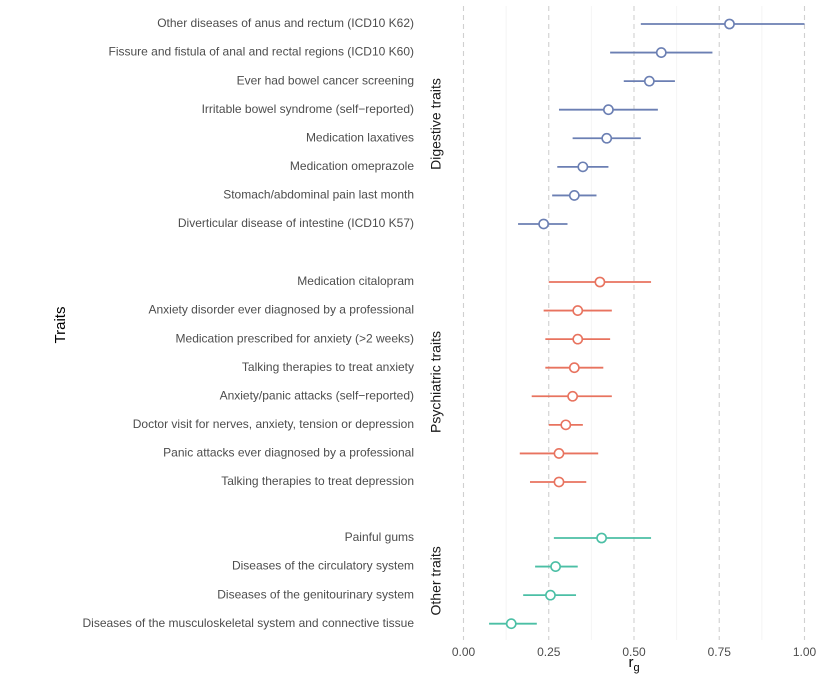 The image size is (837, 686). Describe the element at coordinates (379, 537) in the screenshot. I see `y-tick-label: Painful gums` at that location.